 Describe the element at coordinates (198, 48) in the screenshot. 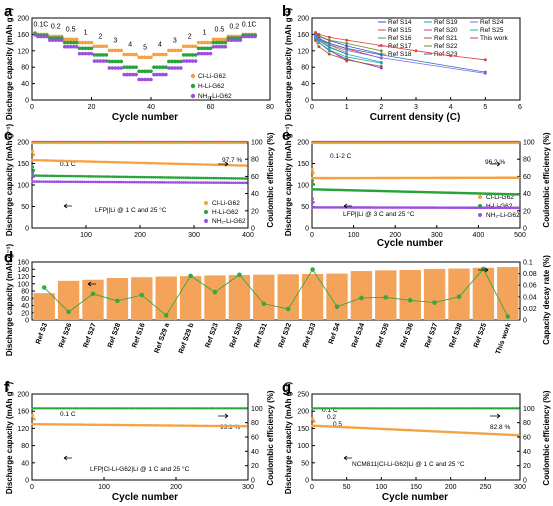

I see `panel-a-point-h` at that location.